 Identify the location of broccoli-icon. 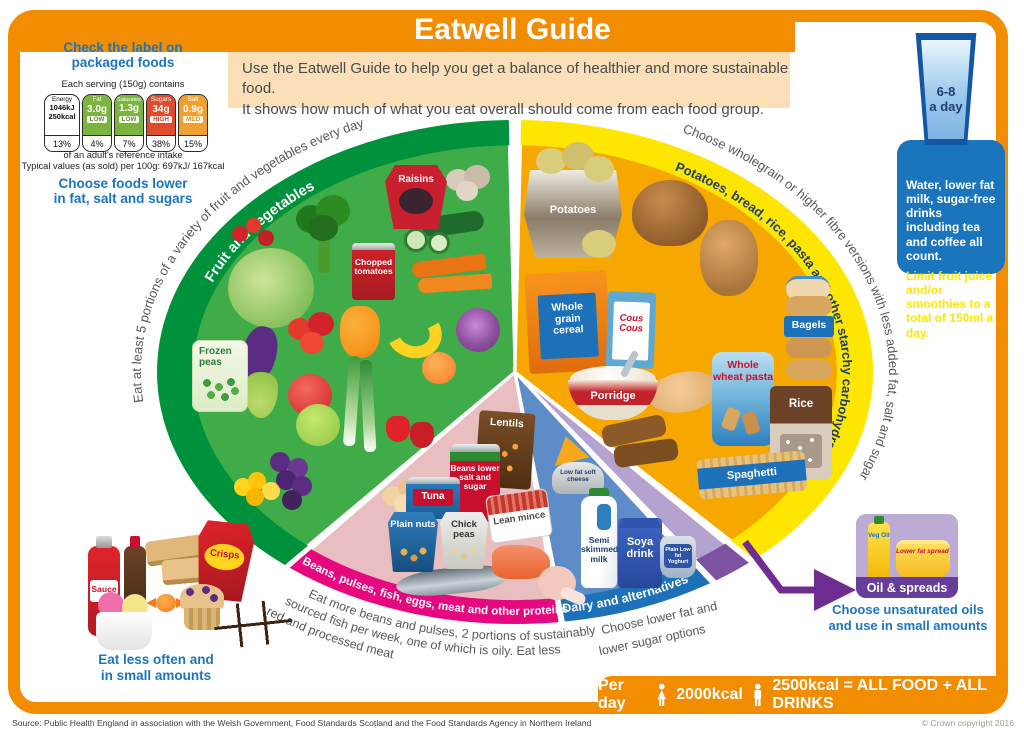
(325, 235).